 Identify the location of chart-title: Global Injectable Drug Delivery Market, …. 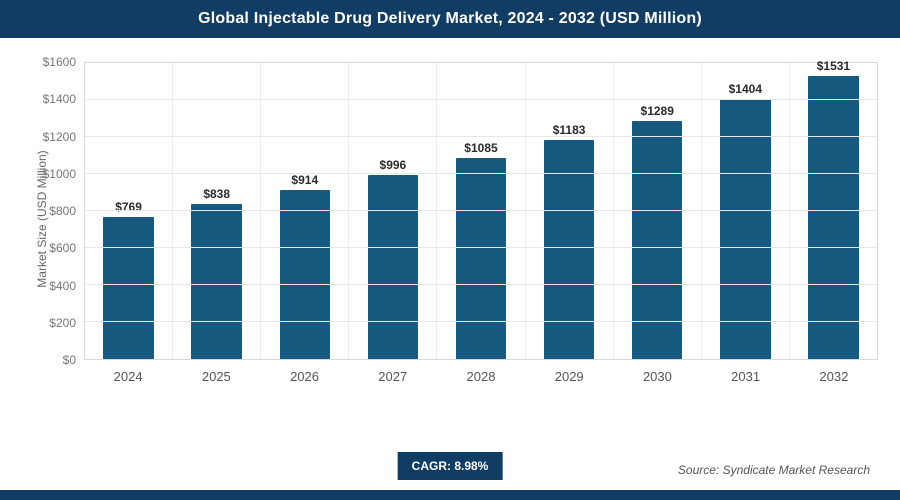
(450, 18).